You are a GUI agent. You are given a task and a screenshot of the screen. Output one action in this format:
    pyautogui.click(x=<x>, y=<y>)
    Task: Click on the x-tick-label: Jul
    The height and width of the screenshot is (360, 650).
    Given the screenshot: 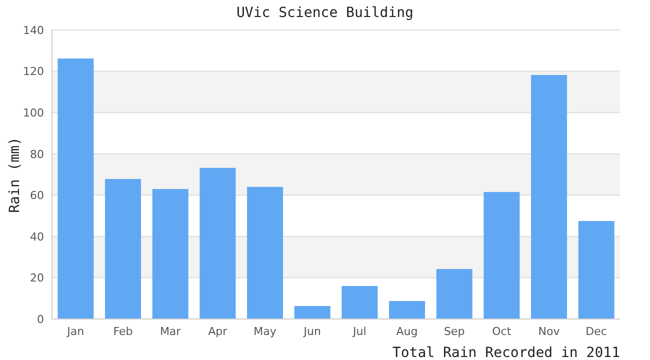 What is the action you would take?
    pyautogui.click(x=359, y=331)
    